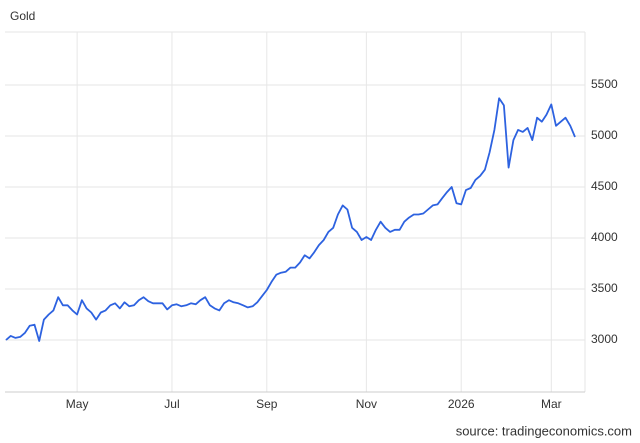 The height and width of the screenshot is (443, 640). What do you see at coordinates (366, 404) in the screenshot?
I see `x-tick-label: Nov` at bounding box center [366, 404].